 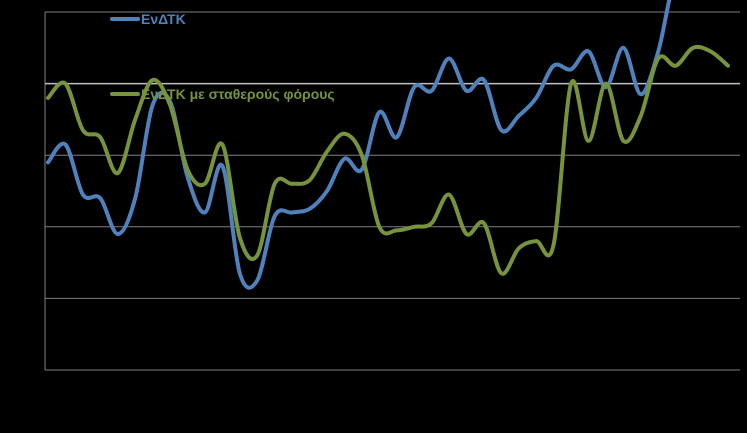 What do you see at coordinates (163, 19) in the screenshot?
I see `legend-label-enDTK: ΕνΔΤΚ` at bounding box center [163, 19].